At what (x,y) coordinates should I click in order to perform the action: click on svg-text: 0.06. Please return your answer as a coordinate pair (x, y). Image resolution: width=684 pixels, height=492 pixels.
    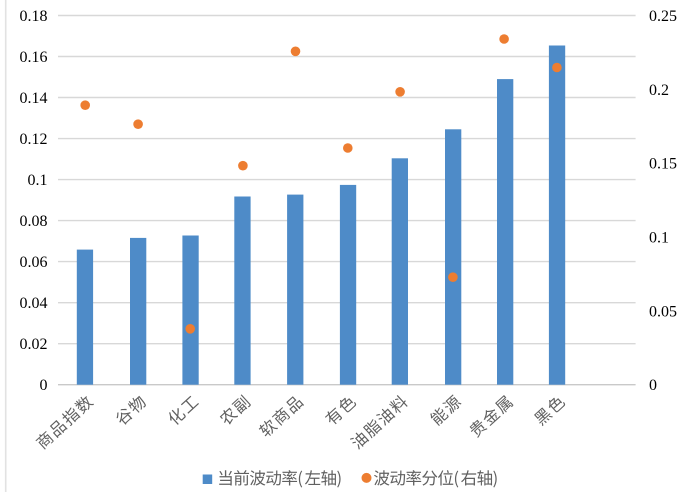
    Looking at the image, I should click on (34, 262).